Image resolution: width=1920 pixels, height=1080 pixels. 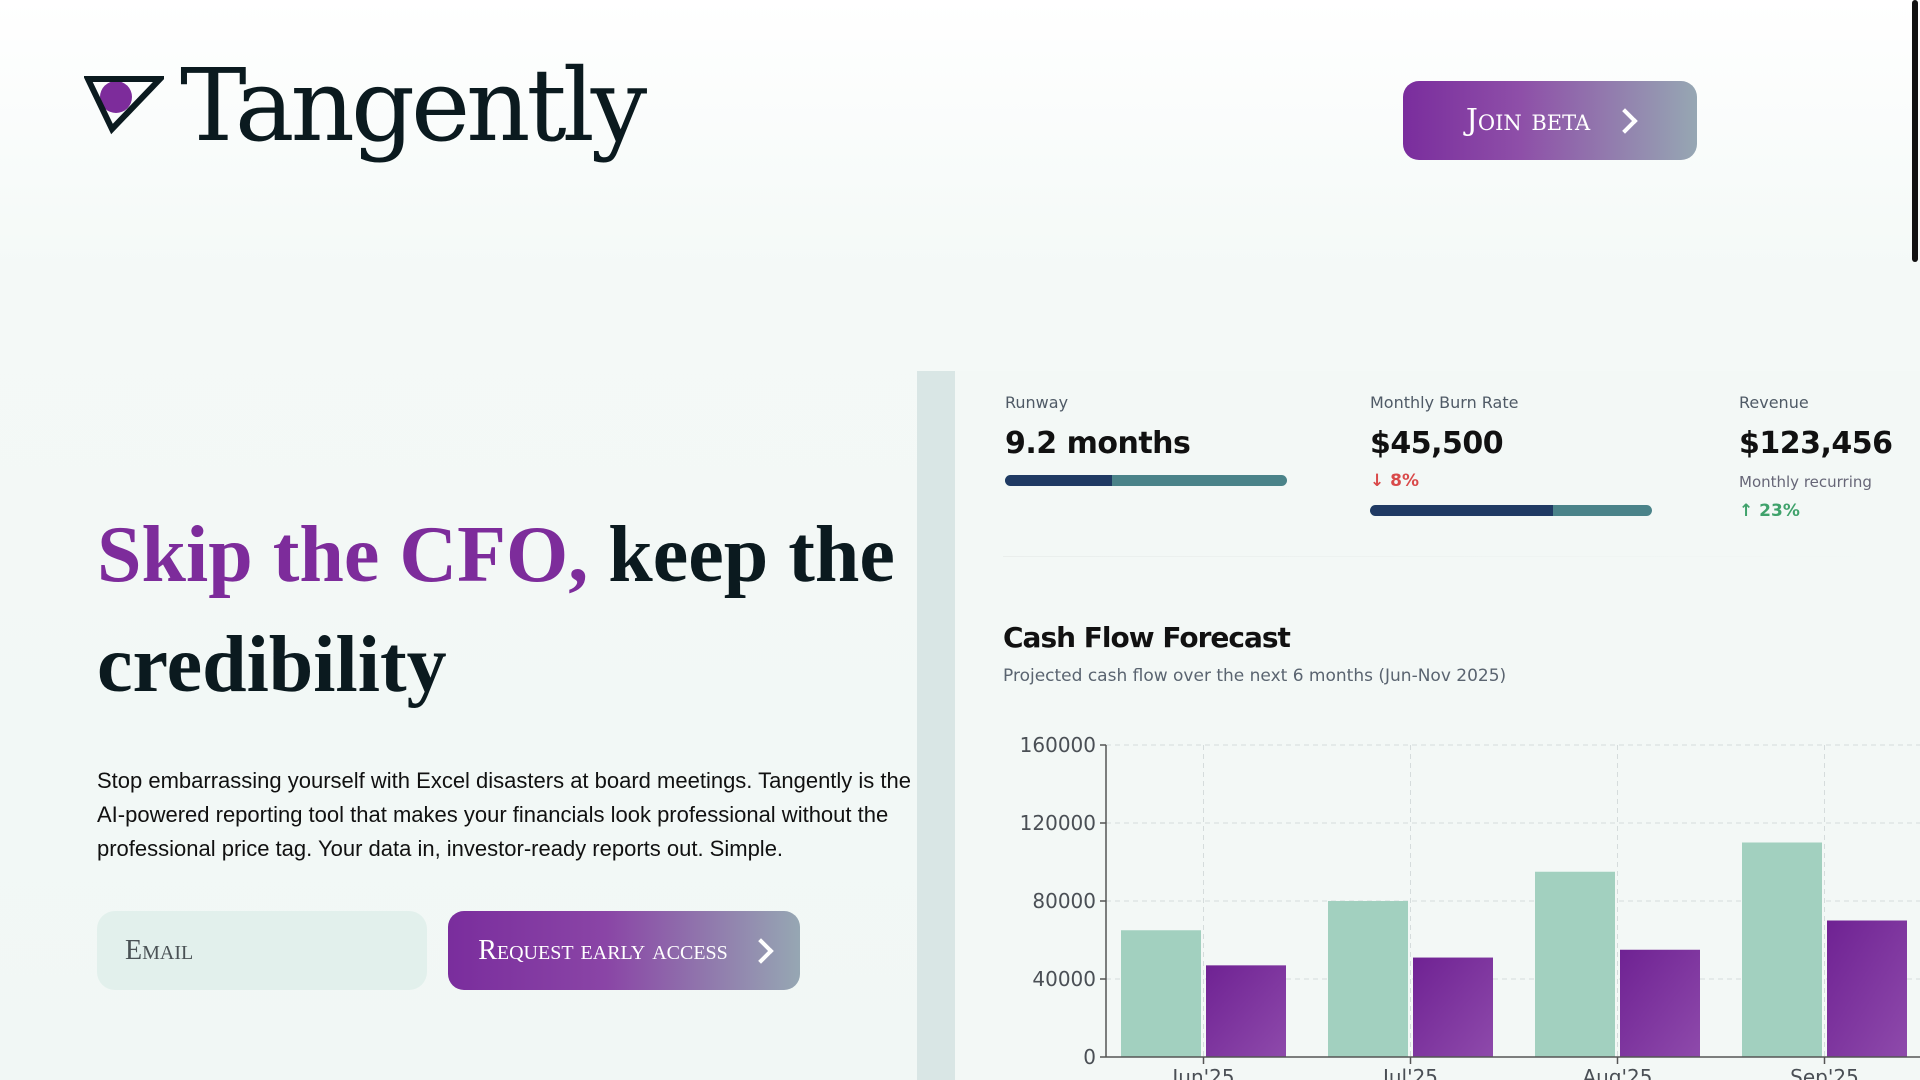 What do you see at coordinates (1058, 823) in the screenshot?
I see `y-tick-label: 120000` at bounding box center [1058, 823].